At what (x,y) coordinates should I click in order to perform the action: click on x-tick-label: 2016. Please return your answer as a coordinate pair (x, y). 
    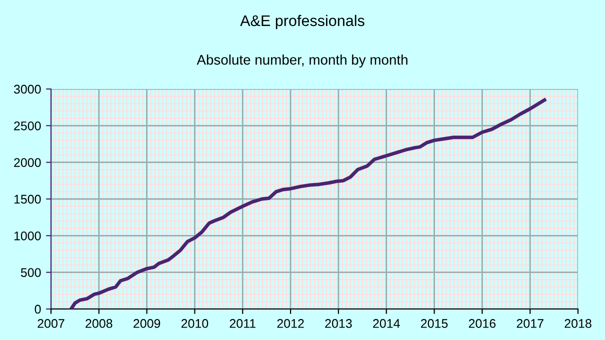
    Looking at the image, I should click on (482, 323).